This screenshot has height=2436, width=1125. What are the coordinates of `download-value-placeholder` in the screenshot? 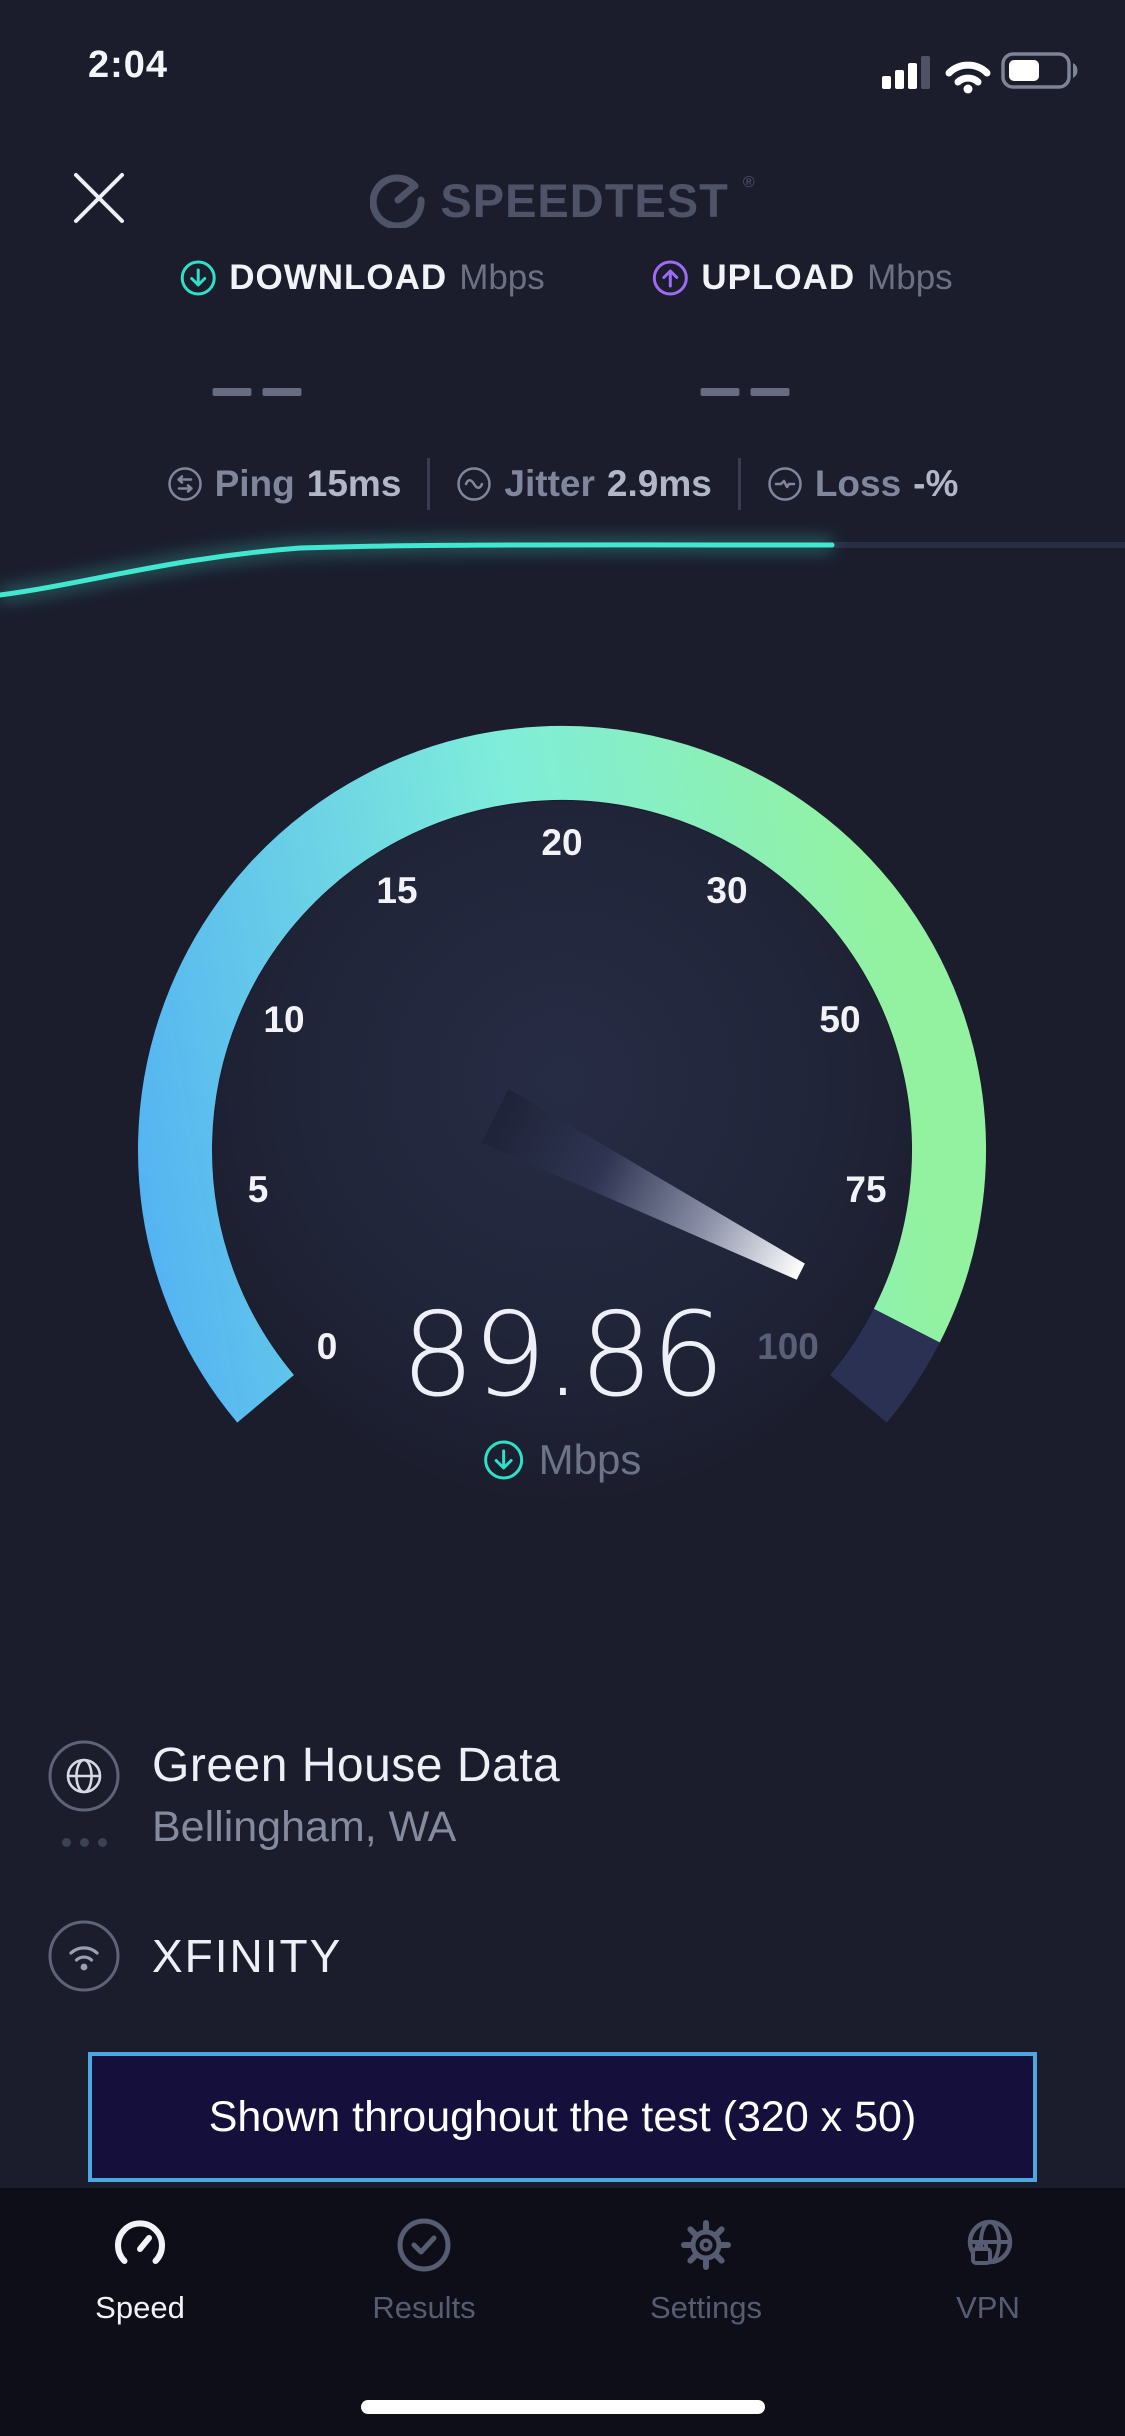 It's located at (257, 392).